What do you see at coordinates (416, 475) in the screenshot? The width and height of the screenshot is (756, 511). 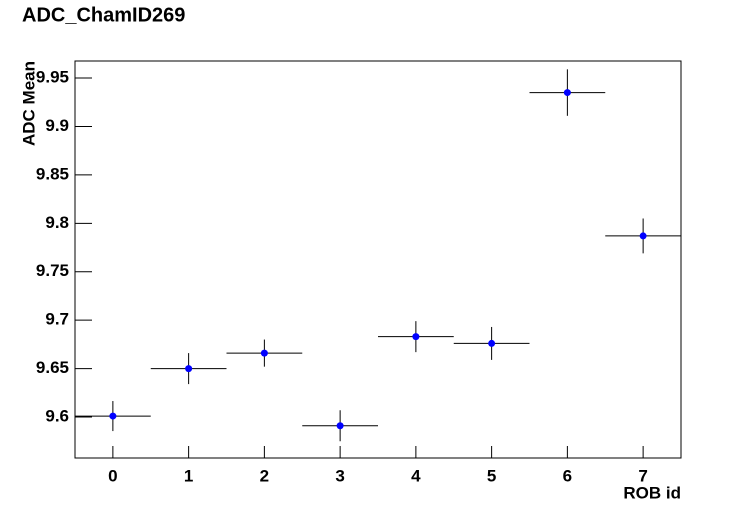 I see `x-tick-label: 4` at bounding box center [416, 475].